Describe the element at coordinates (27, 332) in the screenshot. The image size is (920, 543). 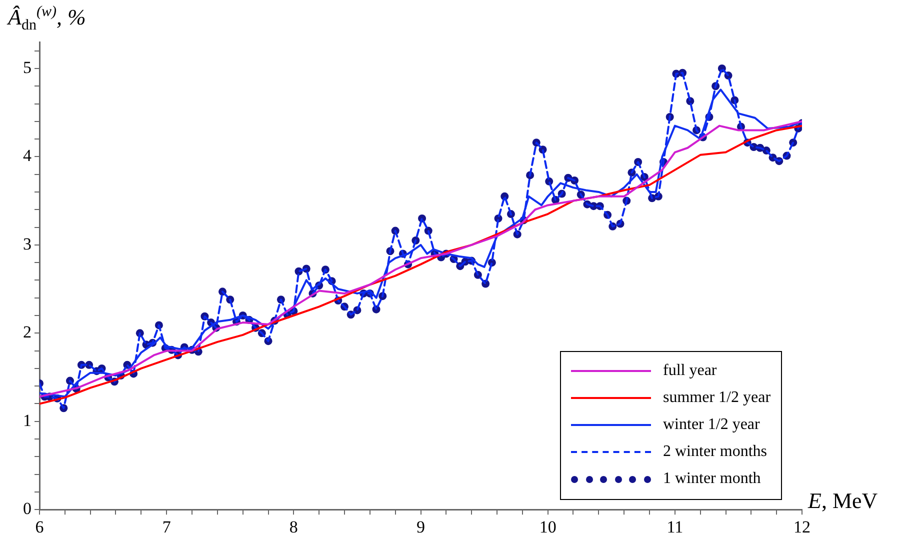
I see `y-tick-label: 2` at that location.